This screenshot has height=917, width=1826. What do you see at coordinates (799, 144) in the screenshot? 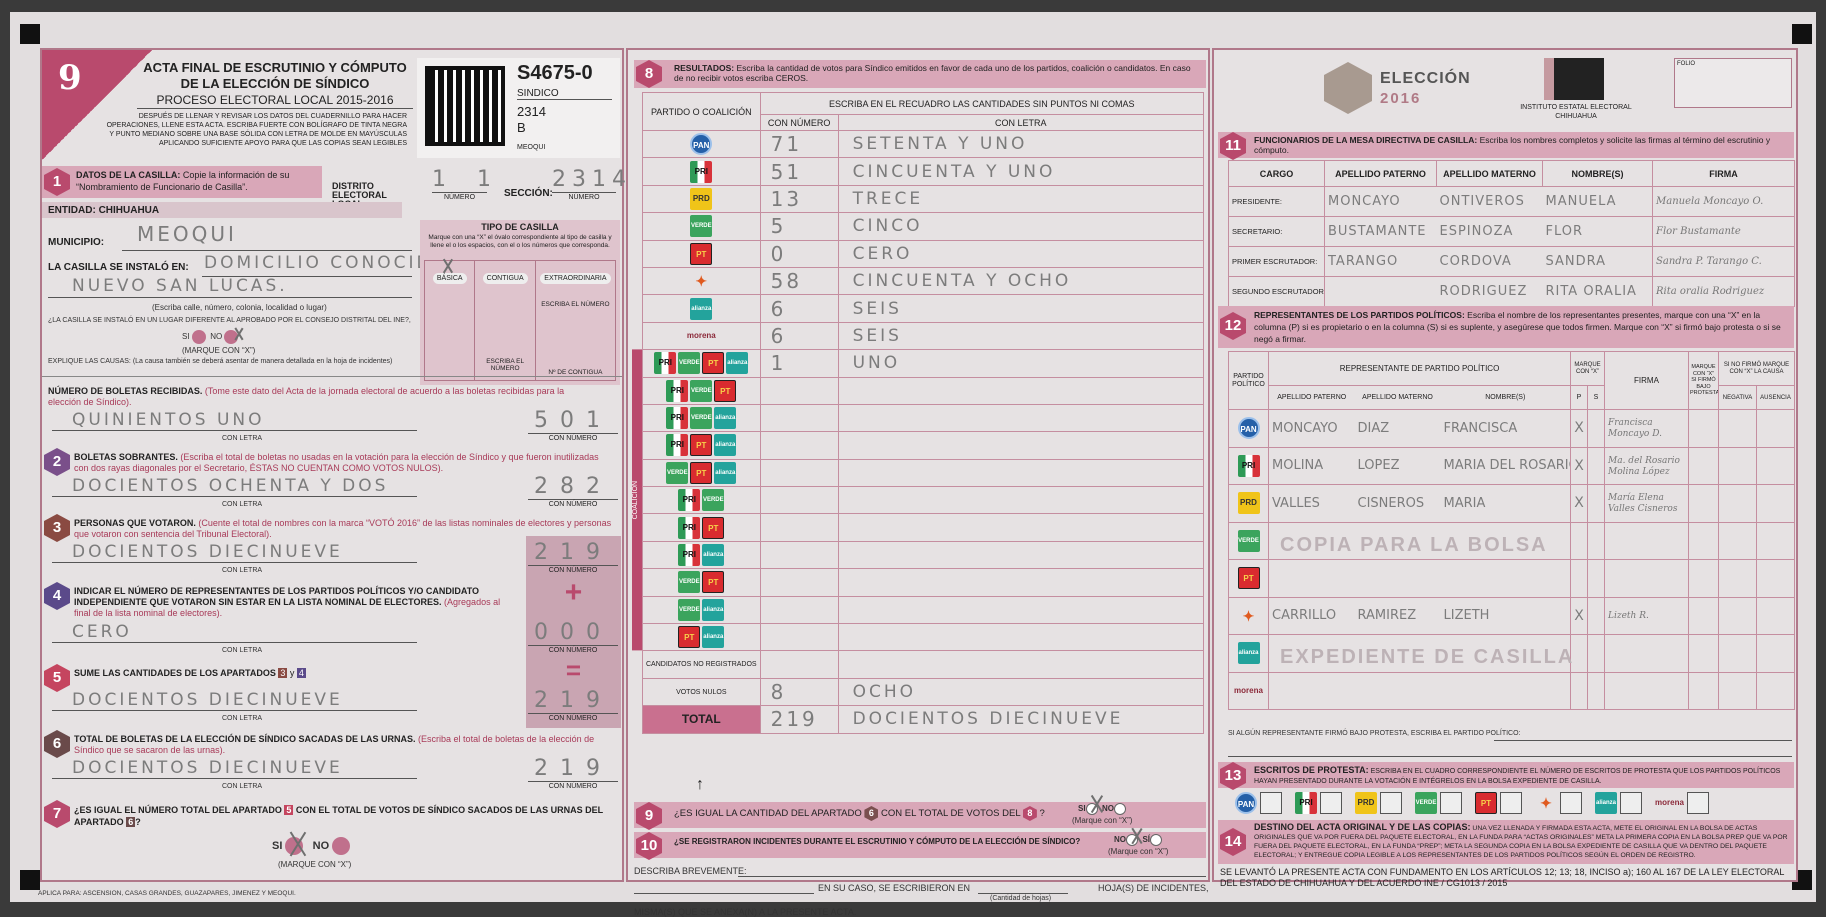
I see `votes-number-input: 71` at bounding box center [799, 144].